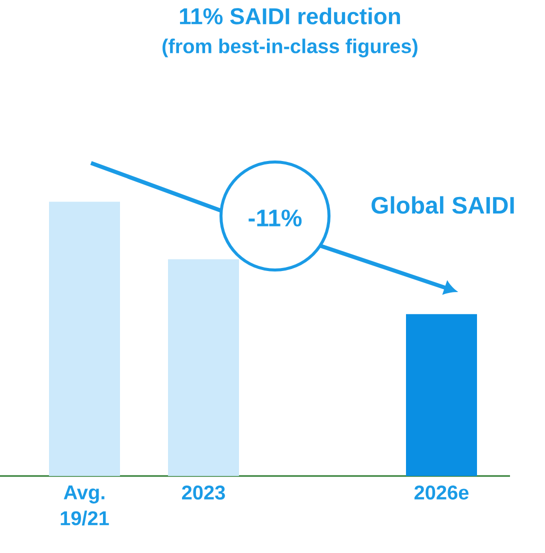 The height and width of the screenshot is (553, 545). I want to click on x-tick-label: 2026e, so click(441, 493).